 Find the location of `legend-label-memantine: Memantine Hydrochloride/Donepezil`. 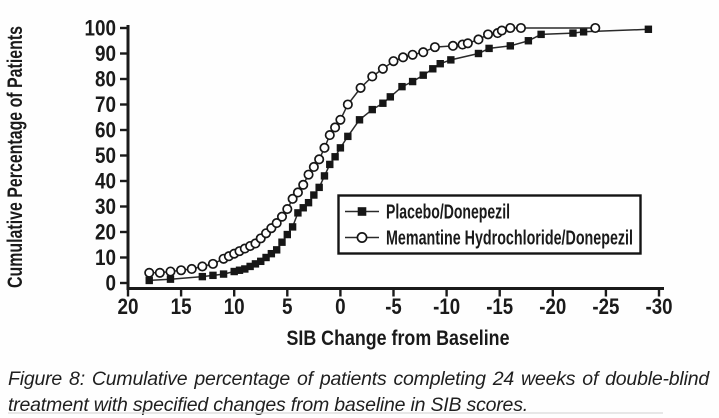

legend-label-memantine: Memantine Hydrochloride/Donepezil is located at coordinates (509, 239).